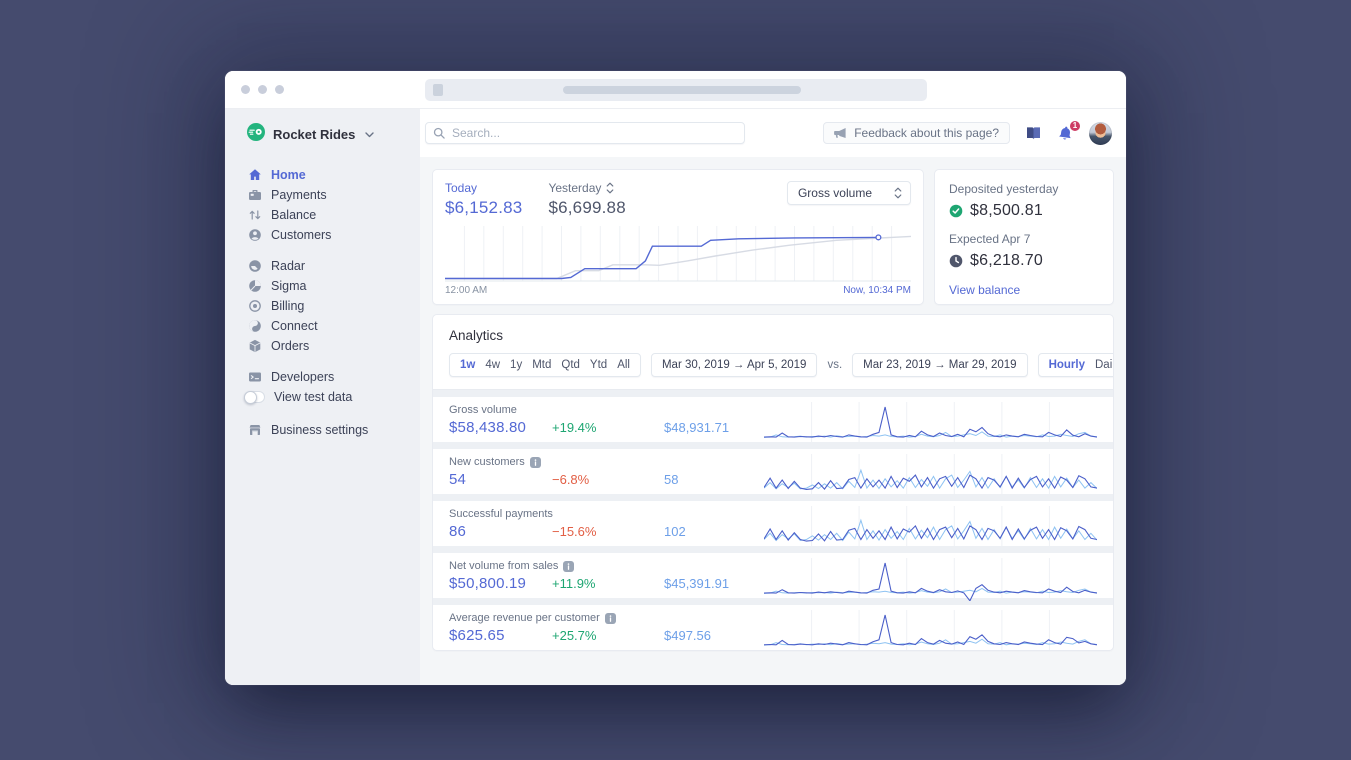 This screenshot has height=760, width=1351. What do you see at coordinates (501, 514) in the screenshot?
I see `metric-label: Successful payments` at bounding box center [501, 514].